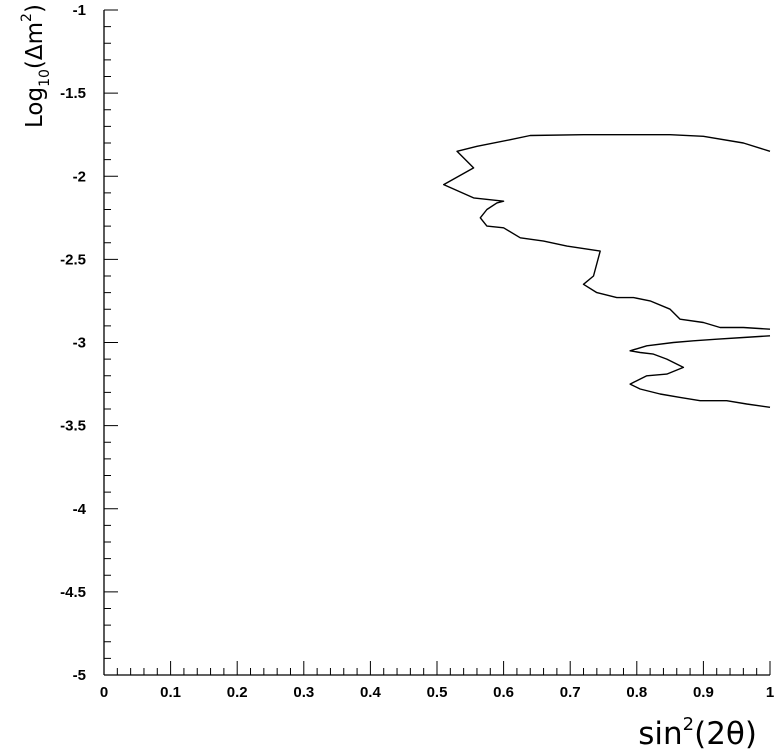  What do you see at coordinates (170, 692) in the screenshot?
I see `x-tick-label: 0.1` at bounding box center [170, 692].